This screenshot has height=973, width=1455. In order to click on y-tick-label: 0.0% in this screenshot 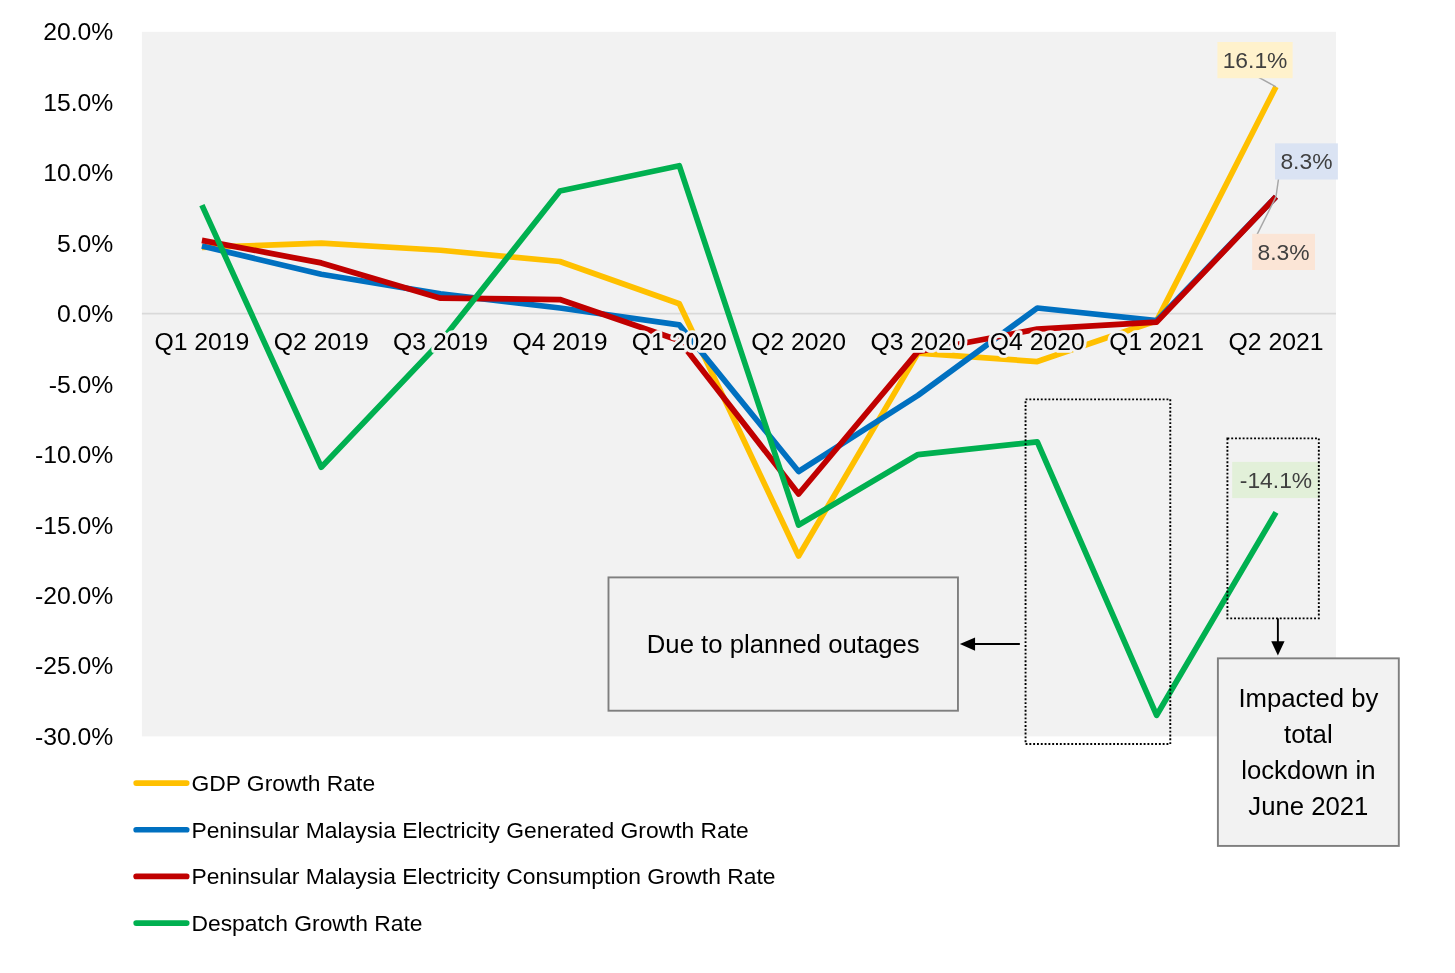, I will do `click(85, 314)`.